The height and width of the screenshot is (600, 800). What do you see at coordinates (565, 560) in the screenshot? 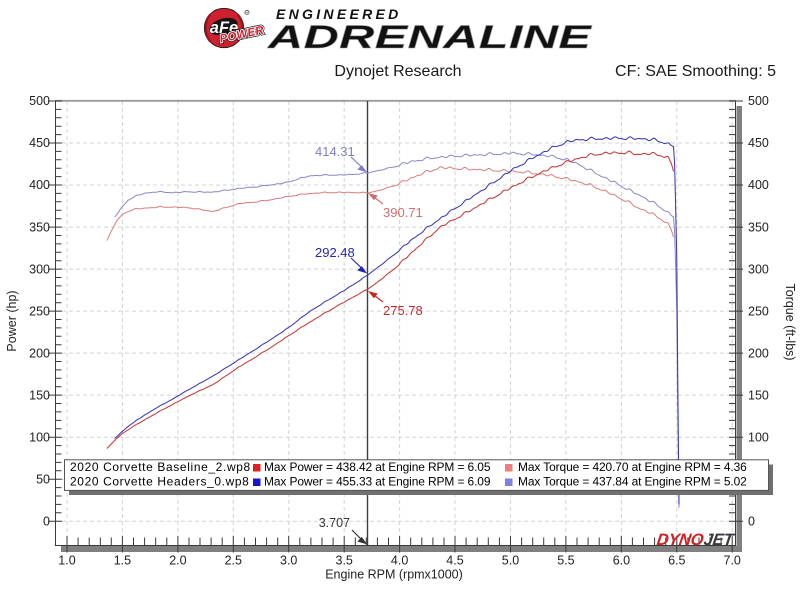
I see `svg-text: 5.5` at bounding box center [565, 560].